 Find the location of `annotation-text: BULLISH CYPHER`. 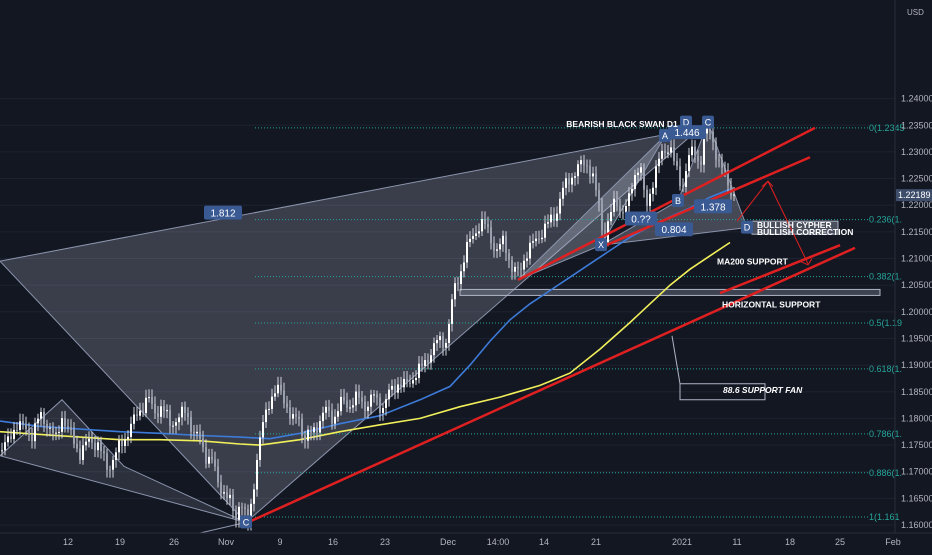

annotation-text: BULLISH CYPHER is located at coordinates (794, 225).